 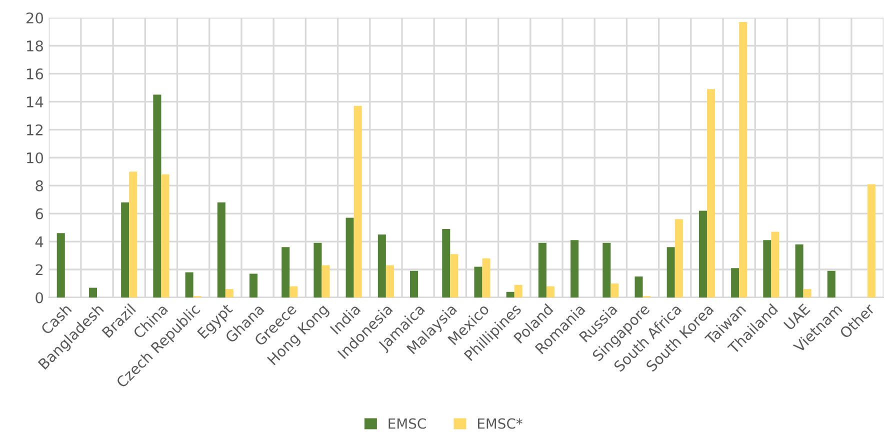 What do you see at coordinates (40, 298) in the screenshot?
I see `y-tick-label: 0` at bounding box center [40, 298].